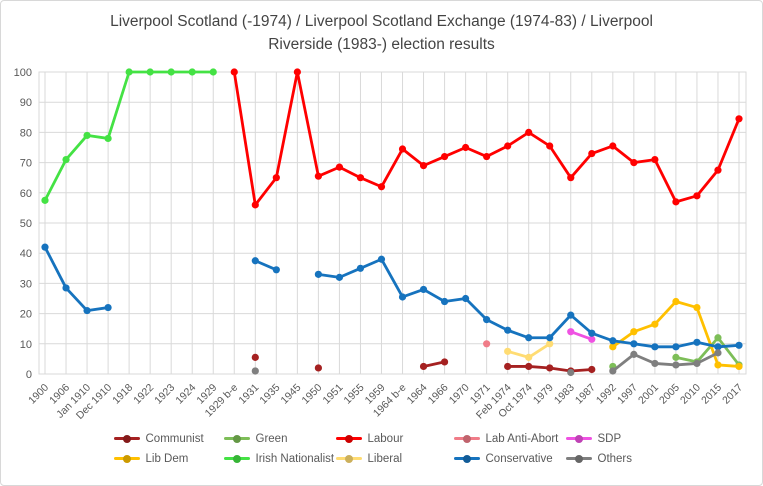 The width and height of the screenshot is (763, 486). What do you see at coordinates (564, 393) in the screenshot?
I see `svg-text: 1983` at bounding box center [564, 393].